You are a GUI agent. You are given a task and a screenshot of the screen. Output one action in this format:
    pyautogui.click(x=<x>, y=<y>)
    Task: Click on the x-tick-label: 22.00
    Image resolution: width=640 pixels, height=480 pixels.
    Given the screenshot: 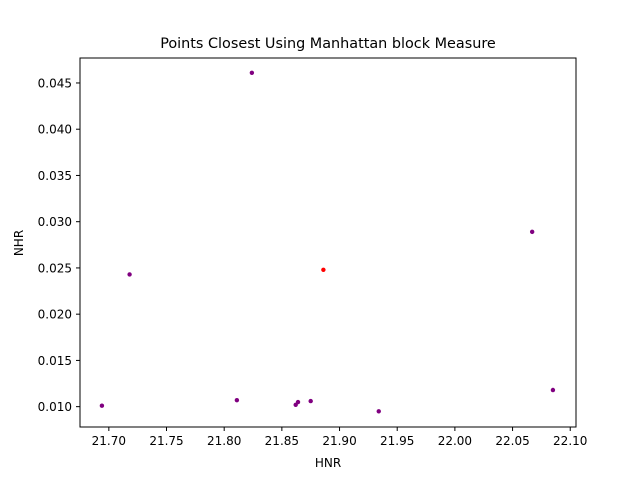 What is the action you would take?
    pyautogui.click(x=455, y=441)
    